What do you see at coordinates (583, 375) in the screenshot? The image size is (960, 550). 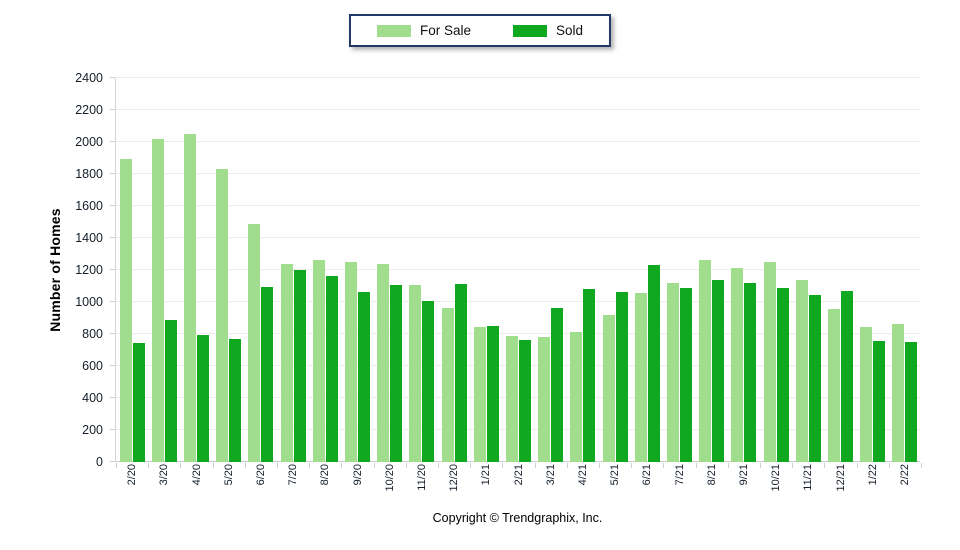 I see `bar-group-4/21` at bounding box center [583, 375].